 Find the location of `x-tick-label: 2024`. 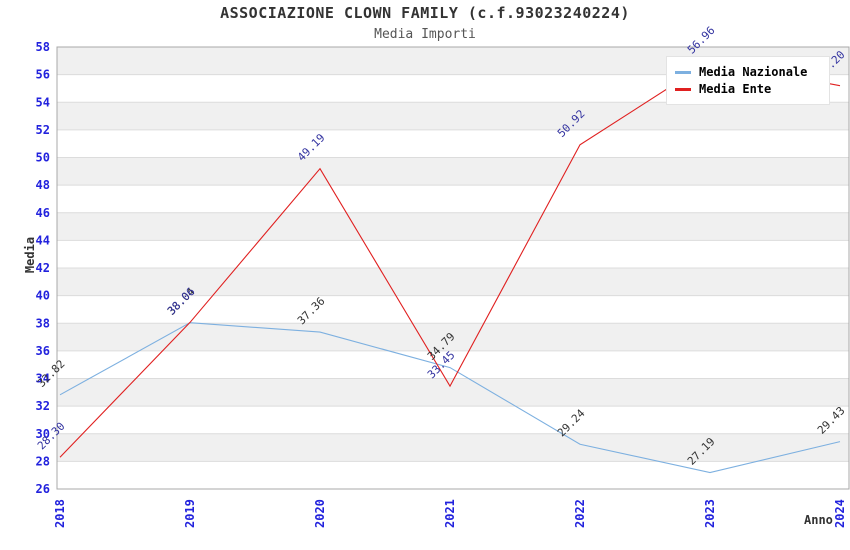

x-tick-label: 2024 is located at coordinates (840, 513).